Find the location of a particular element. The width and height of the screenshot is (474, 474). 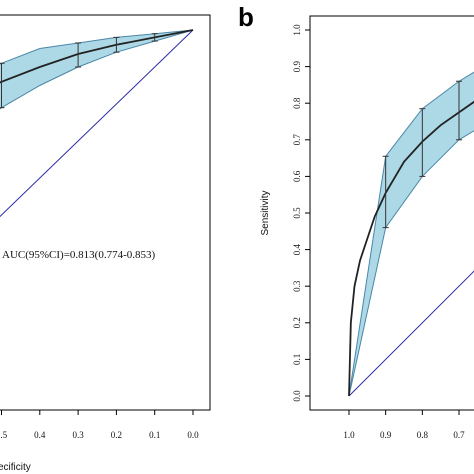

y-tick-label: 0.7 is located at coordinates (297, 140).